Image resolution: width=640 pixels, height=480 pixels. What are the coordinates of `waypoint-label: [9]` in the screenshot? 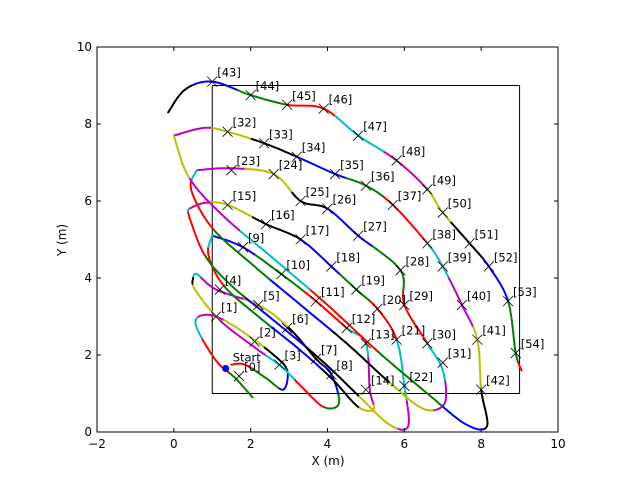 It's located at (256, 238).